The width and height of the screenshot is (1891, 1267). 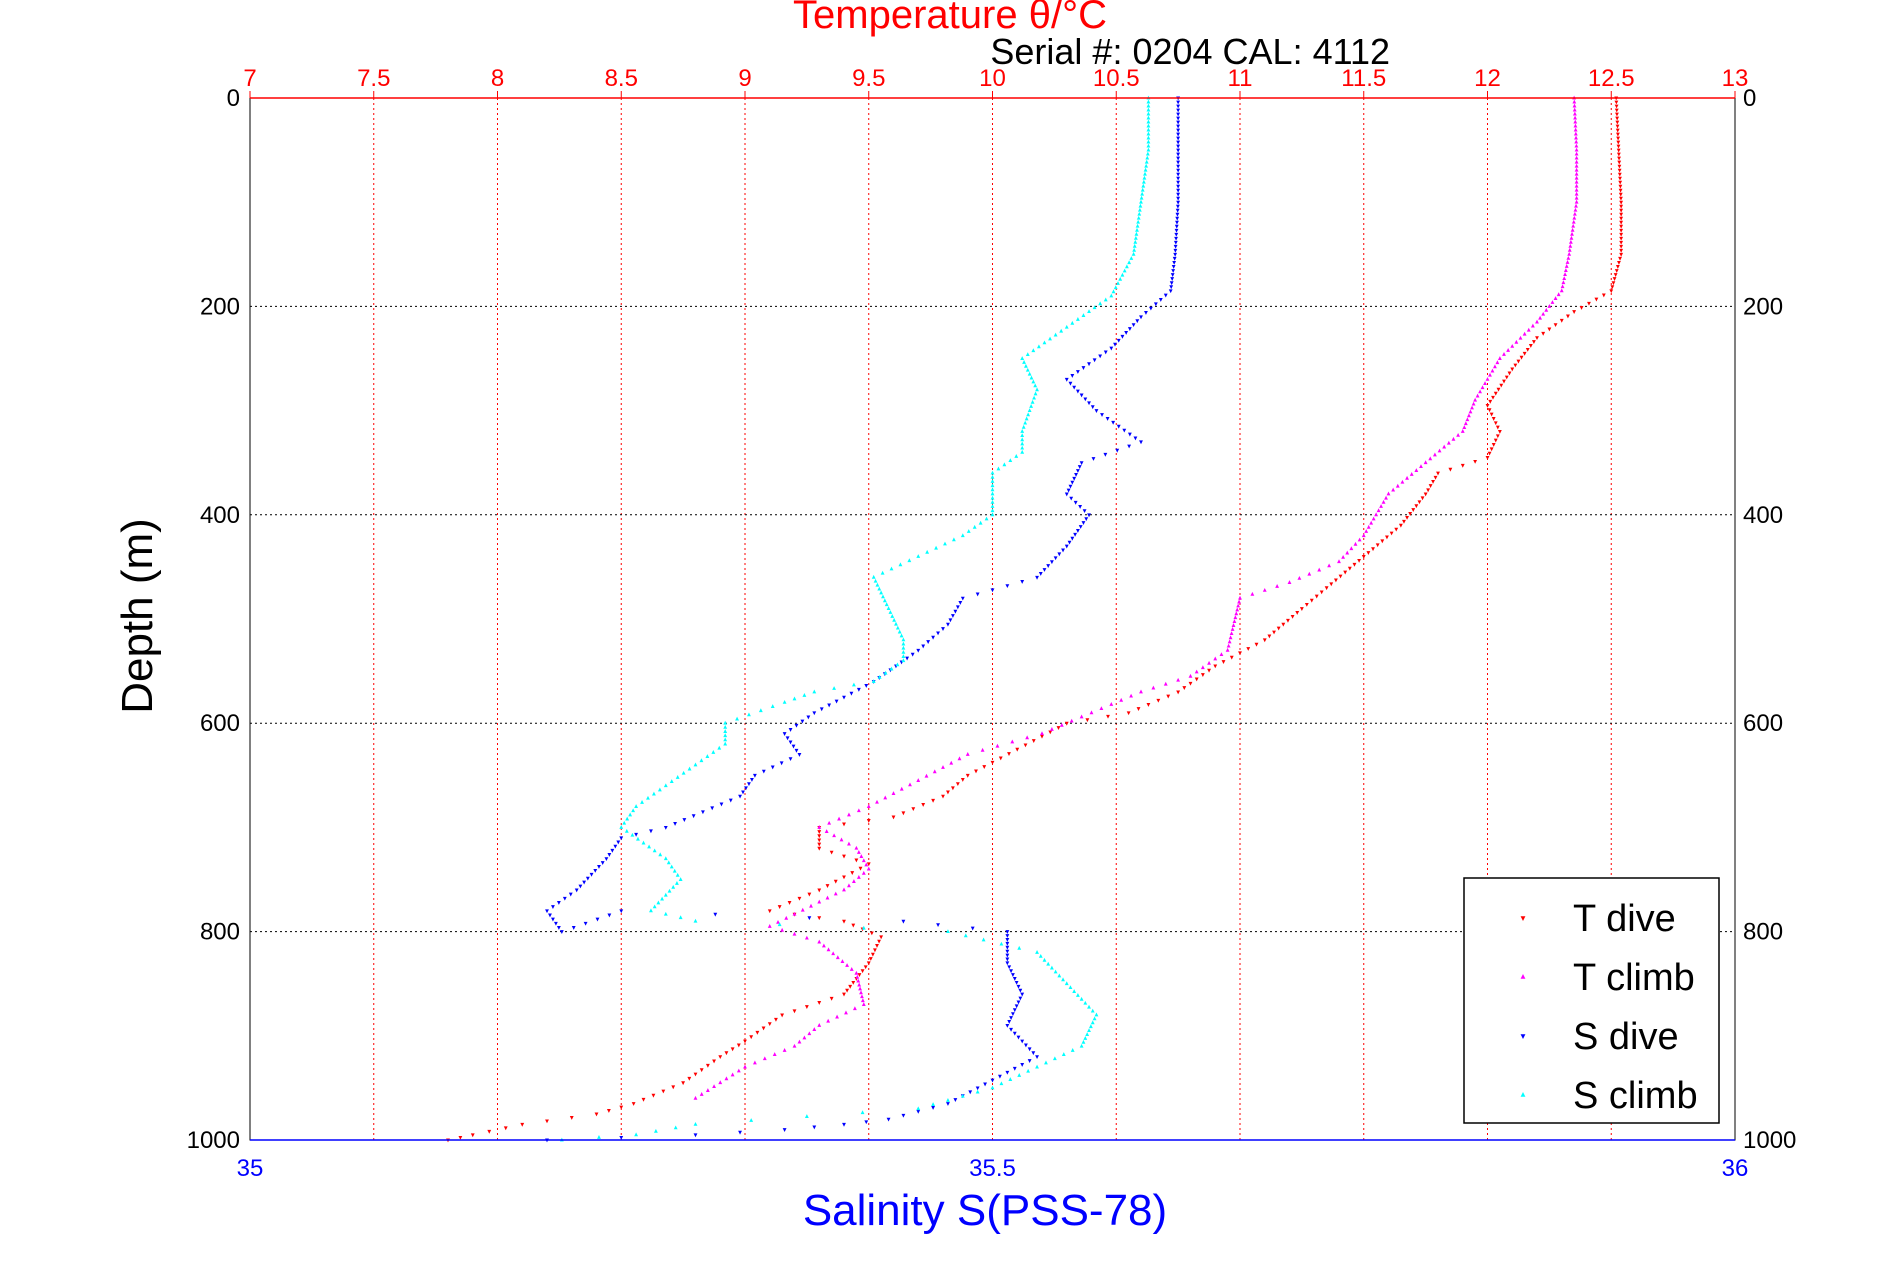 I want to click on depth-tick-label-right: 0, so click(x=1749, y=98).